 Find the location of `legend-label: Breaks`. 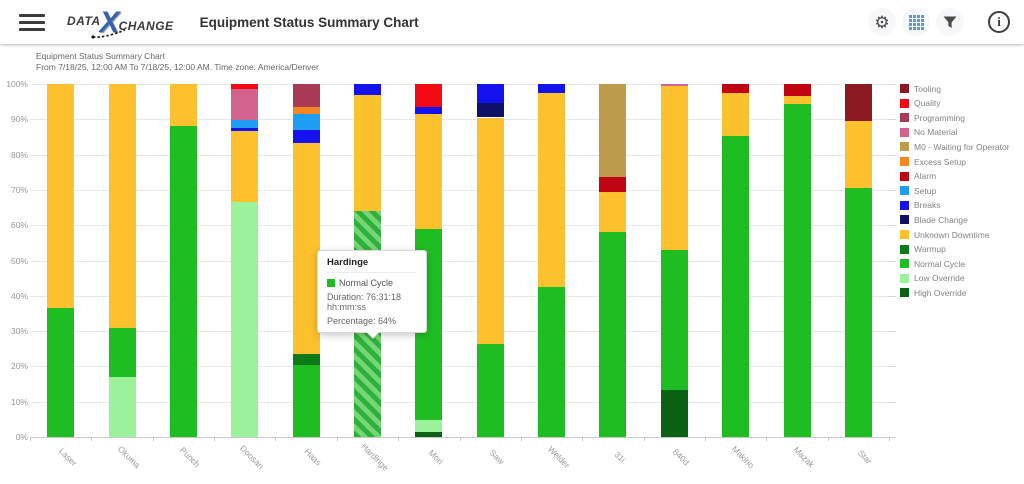

legend-label: Breaks is located at coordinates (927, 205).